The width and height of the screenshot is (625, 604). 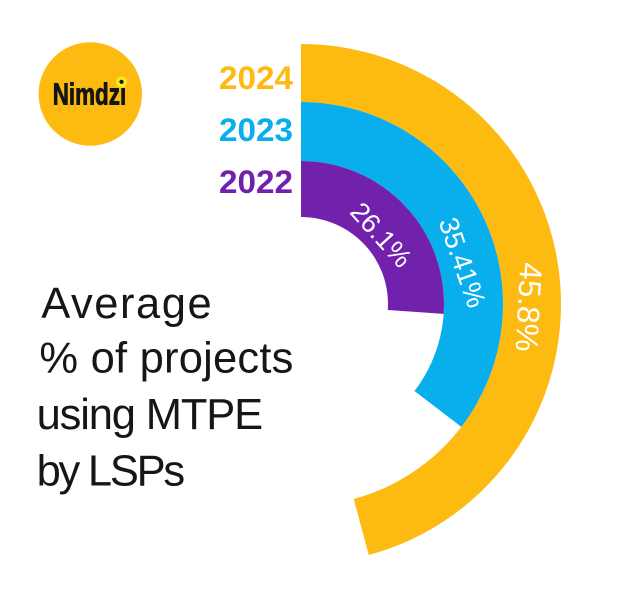 I want to click on svg-text: % of projects, so click(x=166, y=358).